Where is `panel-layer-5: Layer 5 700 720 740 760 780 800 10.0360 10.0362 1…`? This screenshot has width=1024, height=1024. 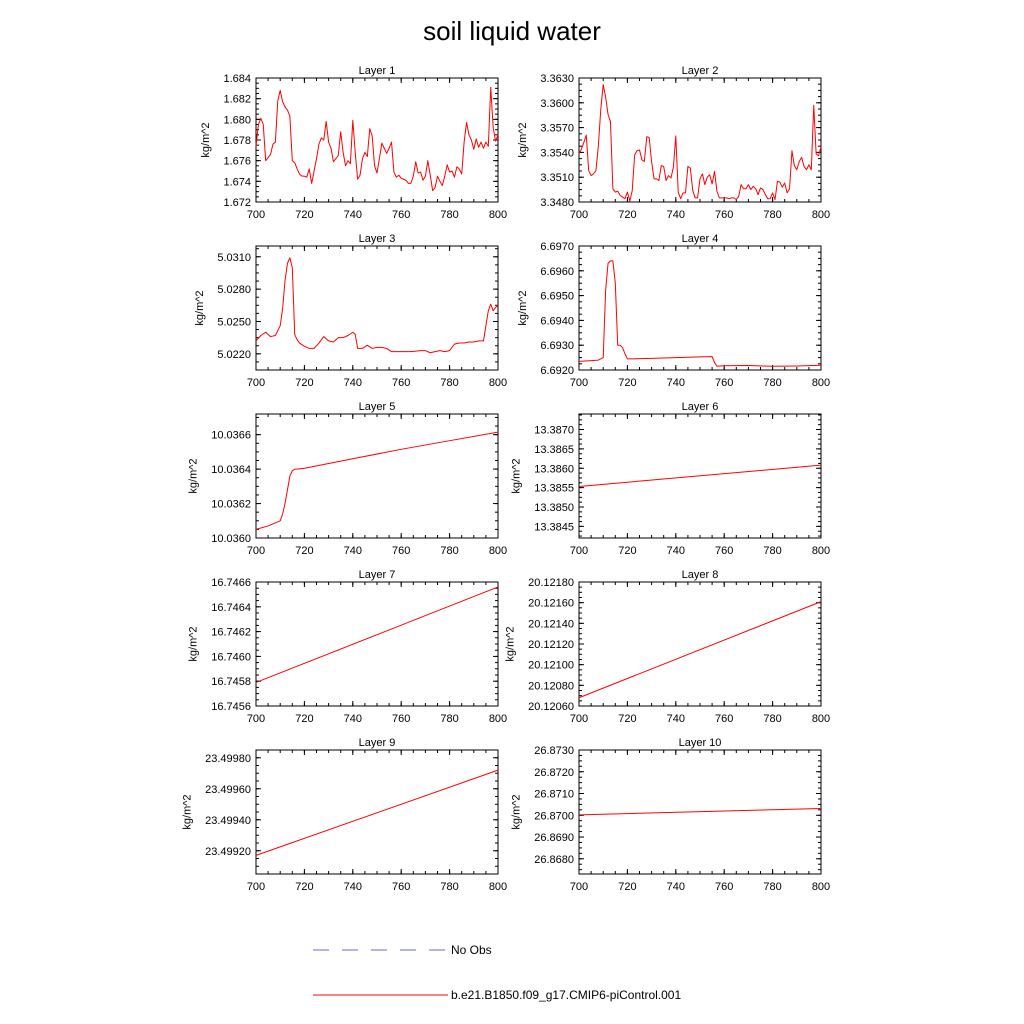 panel-layer-5: Layer 5 700 720 740 760 780 800 10.0360 10.0362 1… is located at coordinates (348, 479).